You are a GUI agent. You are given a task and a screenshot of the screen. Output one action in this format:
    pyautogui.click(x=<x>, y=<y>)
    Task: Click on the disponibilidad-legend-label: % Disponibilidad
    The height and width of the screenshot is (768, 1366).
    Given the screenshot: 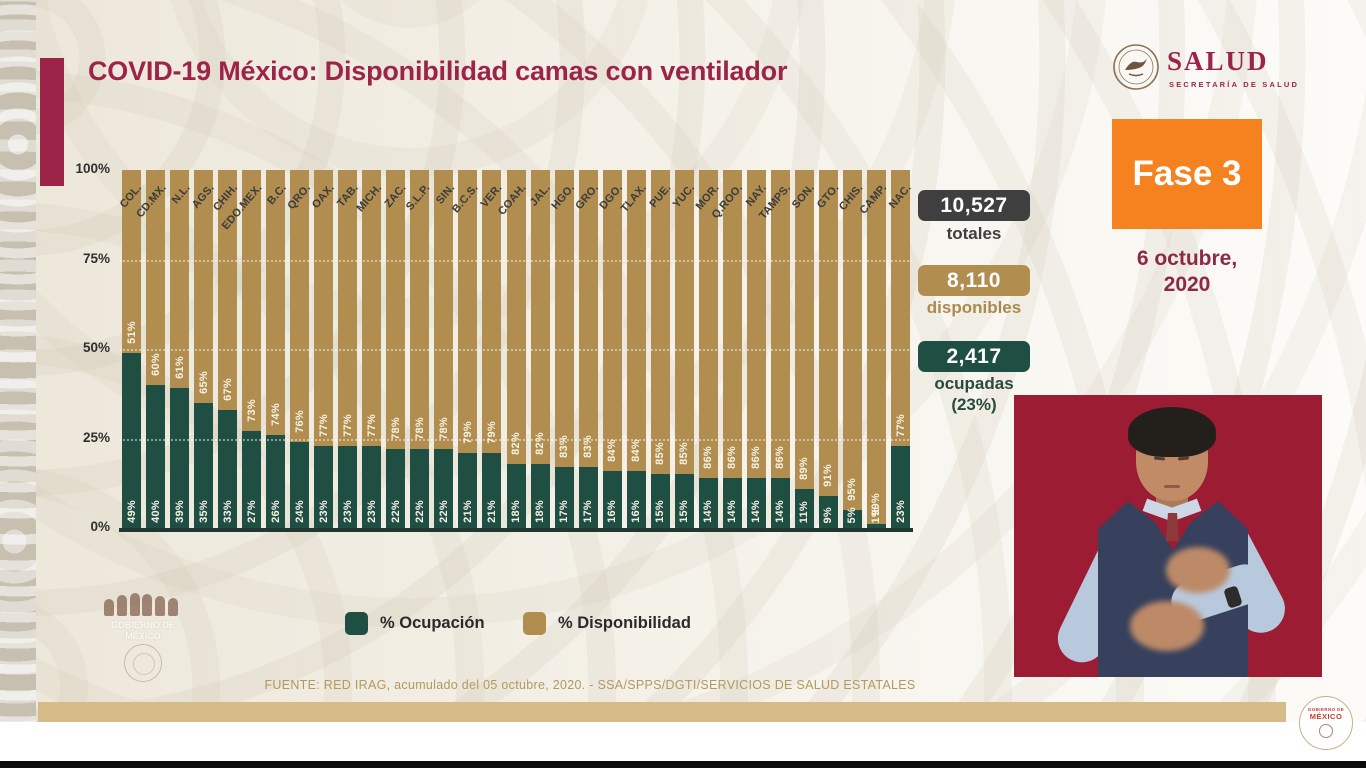 What is the action you would take?
    pyautogui.click(x=624, y=623)
    